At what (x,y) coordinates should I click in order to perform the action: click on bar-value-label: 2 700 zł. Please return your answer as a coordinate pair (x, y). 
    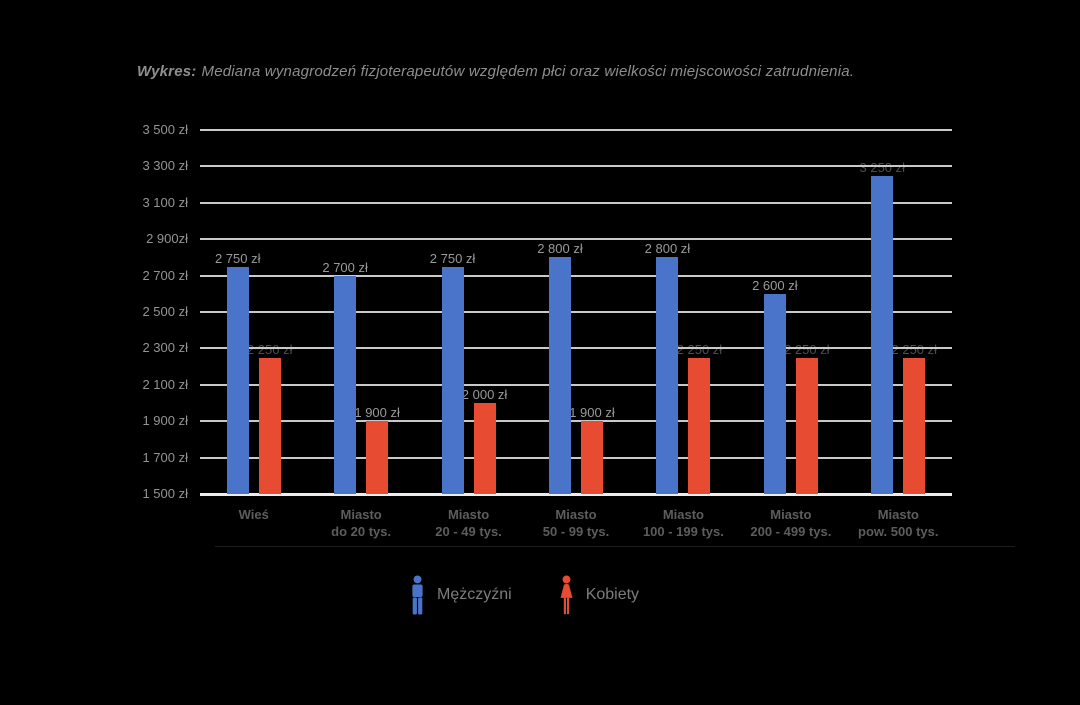
    Looking at the image, I should click on (345, 267).